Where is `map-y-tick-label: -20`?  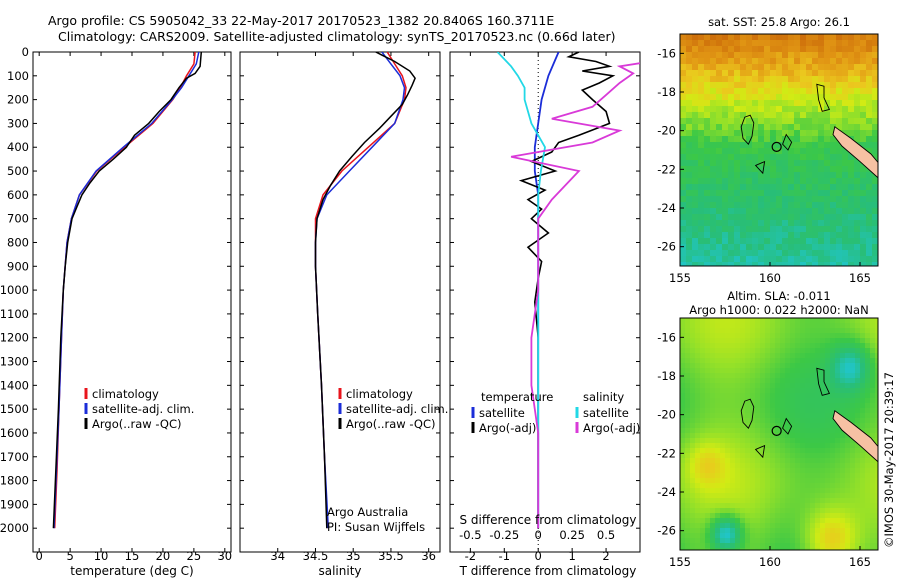
map-y-tick-label: -20 is located at coordinates (666, 131).